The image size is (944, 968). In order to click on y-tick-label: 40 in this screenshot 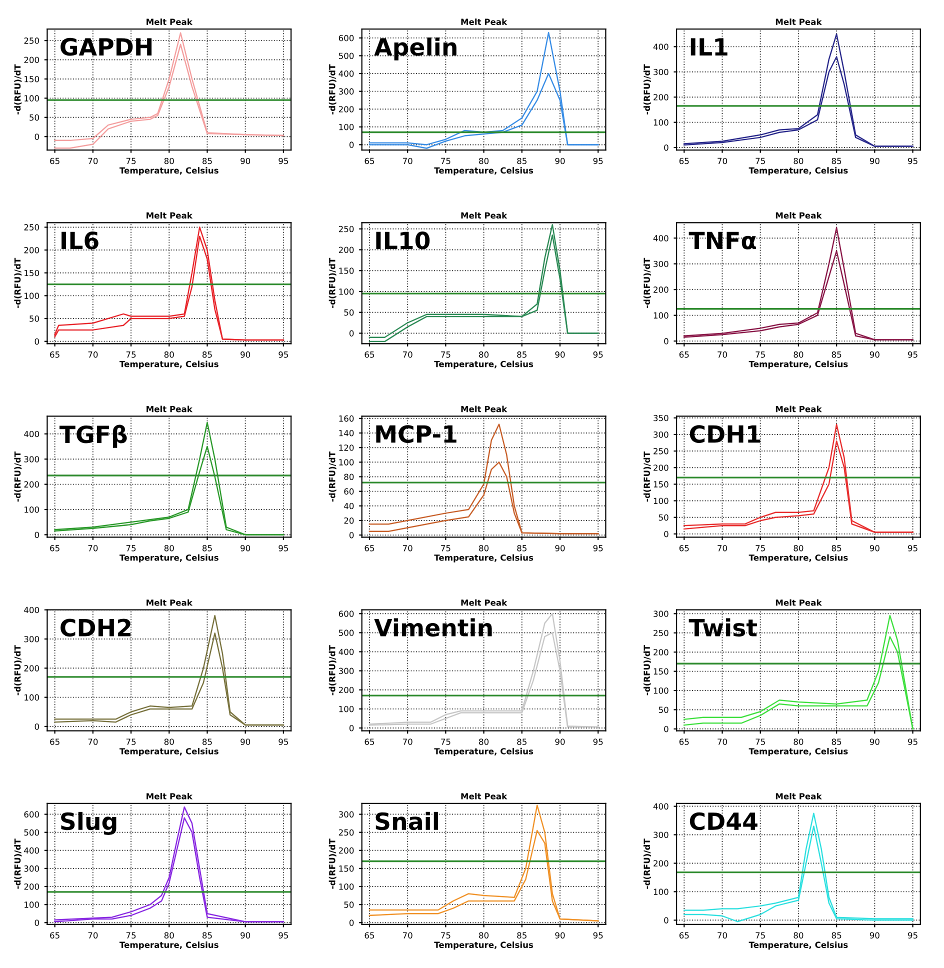, I will do `click(349, 506)`.